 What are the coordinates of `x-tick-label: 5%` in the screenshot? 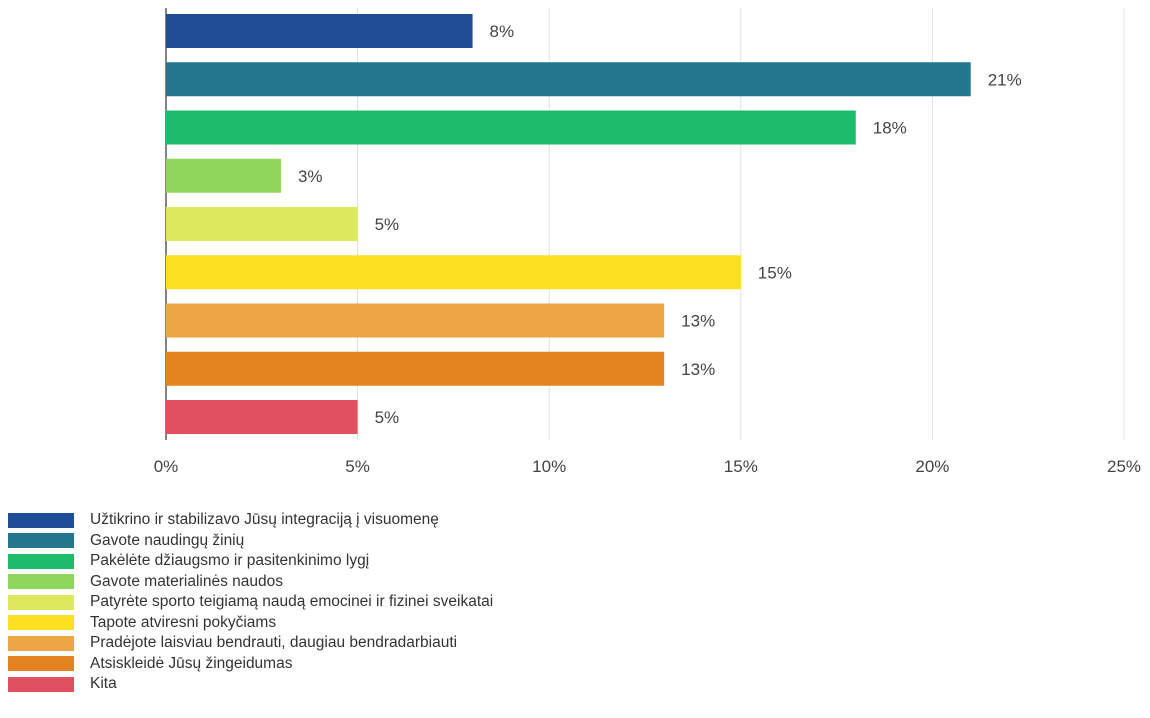 It's located at (357, 466).